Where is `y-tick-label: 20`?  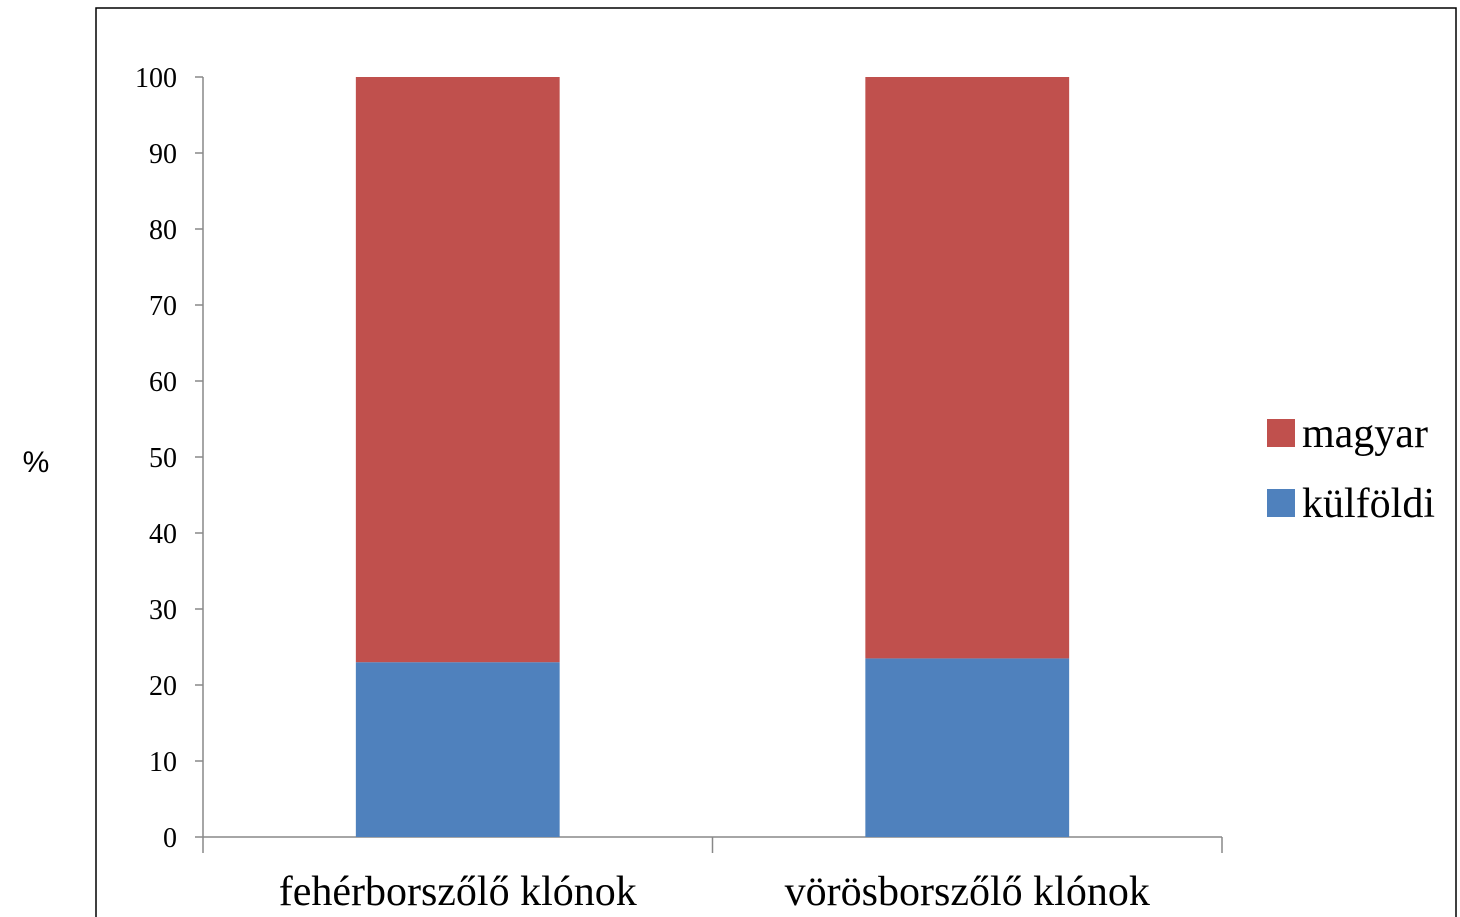 y-tick-label: 20 is located at coordinates (163, 686).